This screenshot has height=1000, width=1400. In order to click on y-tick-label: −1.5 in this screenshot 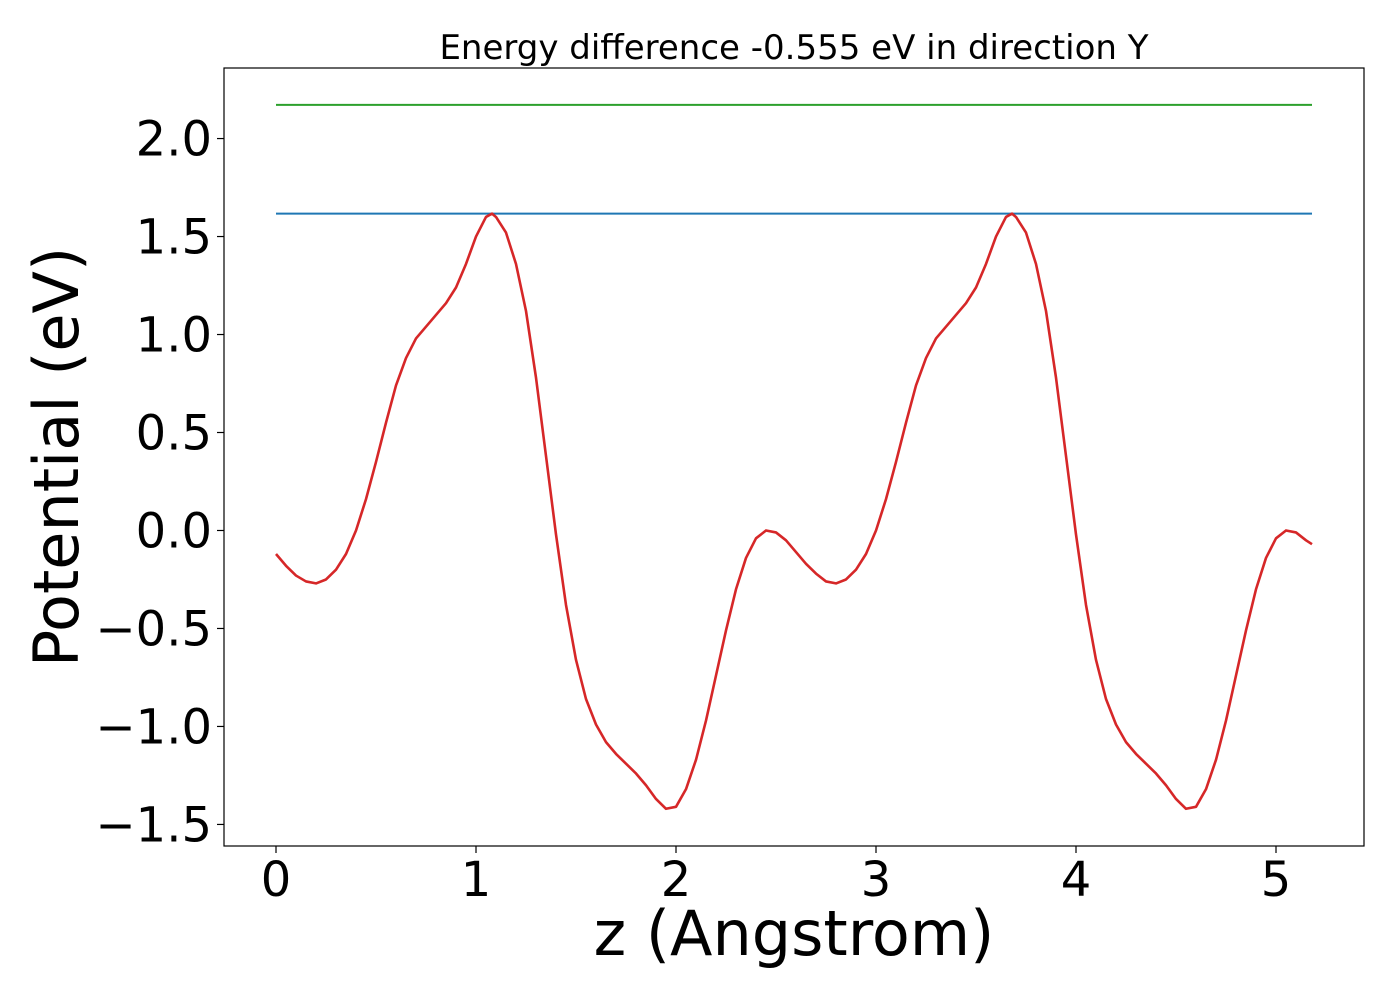, I will do `click(153, 825)`.